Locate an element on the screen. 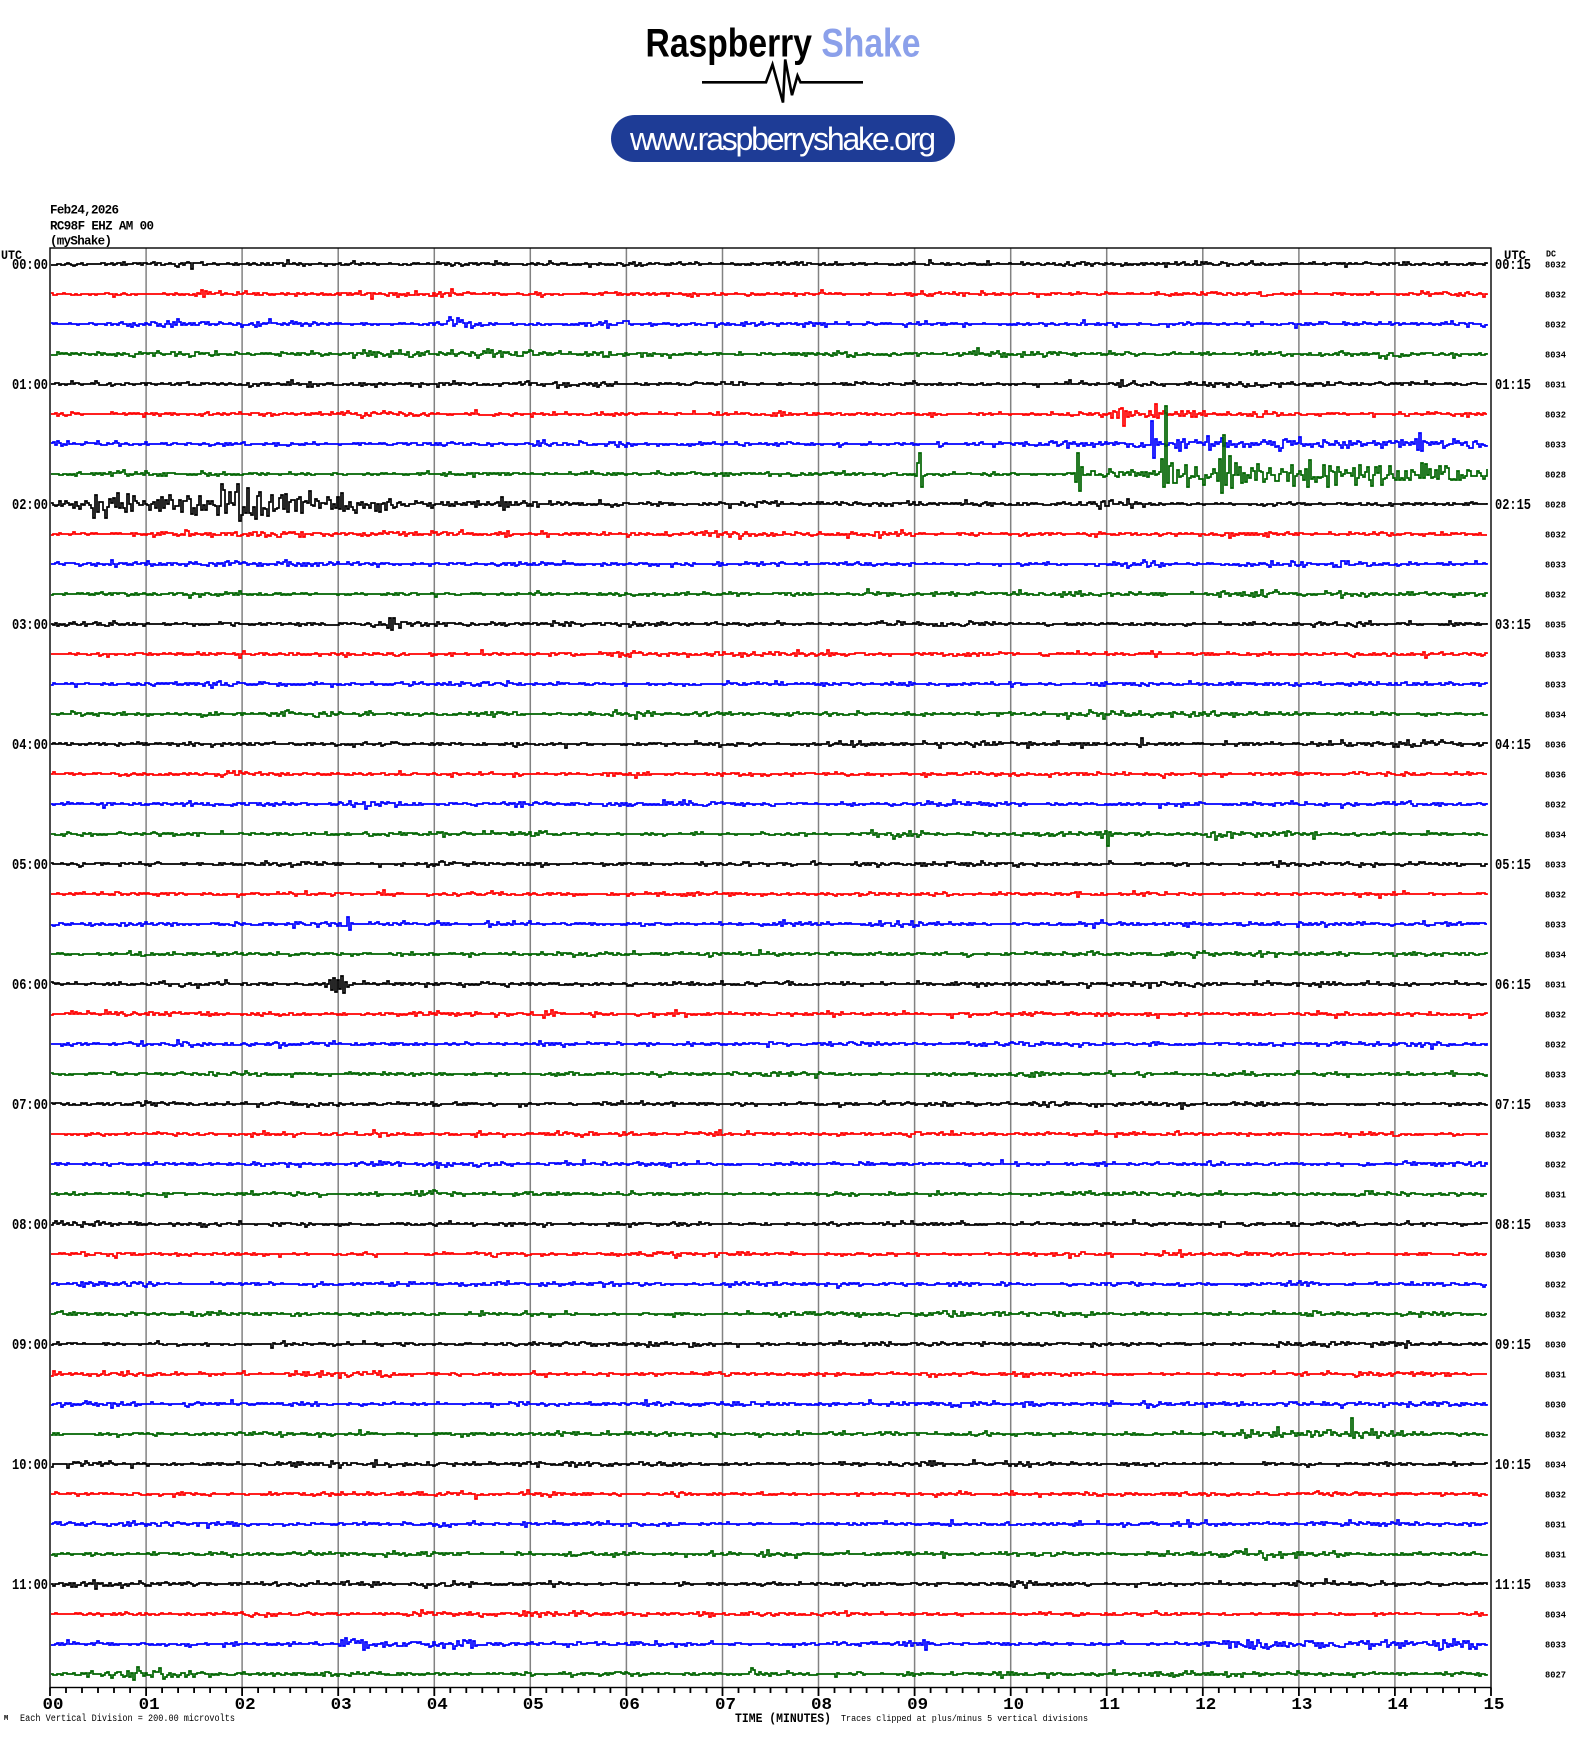 The image size is (1570, 1737). svg-text: 11:15 is located at coordinates (1513, 1585).